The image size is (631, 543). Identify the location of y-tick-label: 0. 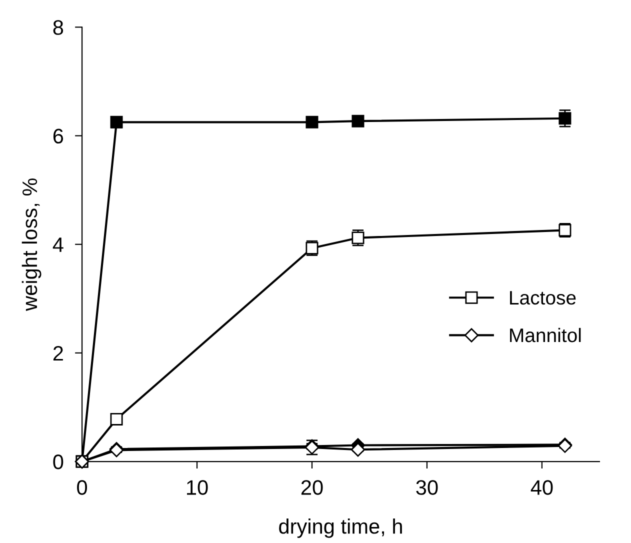
(58, 462).